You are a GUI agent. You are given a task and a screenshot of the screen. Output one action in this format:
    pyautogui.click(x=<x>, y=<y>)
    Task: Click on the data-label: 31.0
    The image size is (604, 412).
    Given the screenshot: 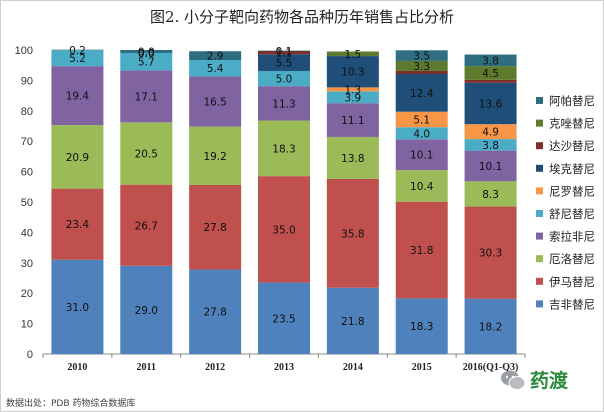 What is the action you would take?
    pyautogui.click(x=77, y=308)
    